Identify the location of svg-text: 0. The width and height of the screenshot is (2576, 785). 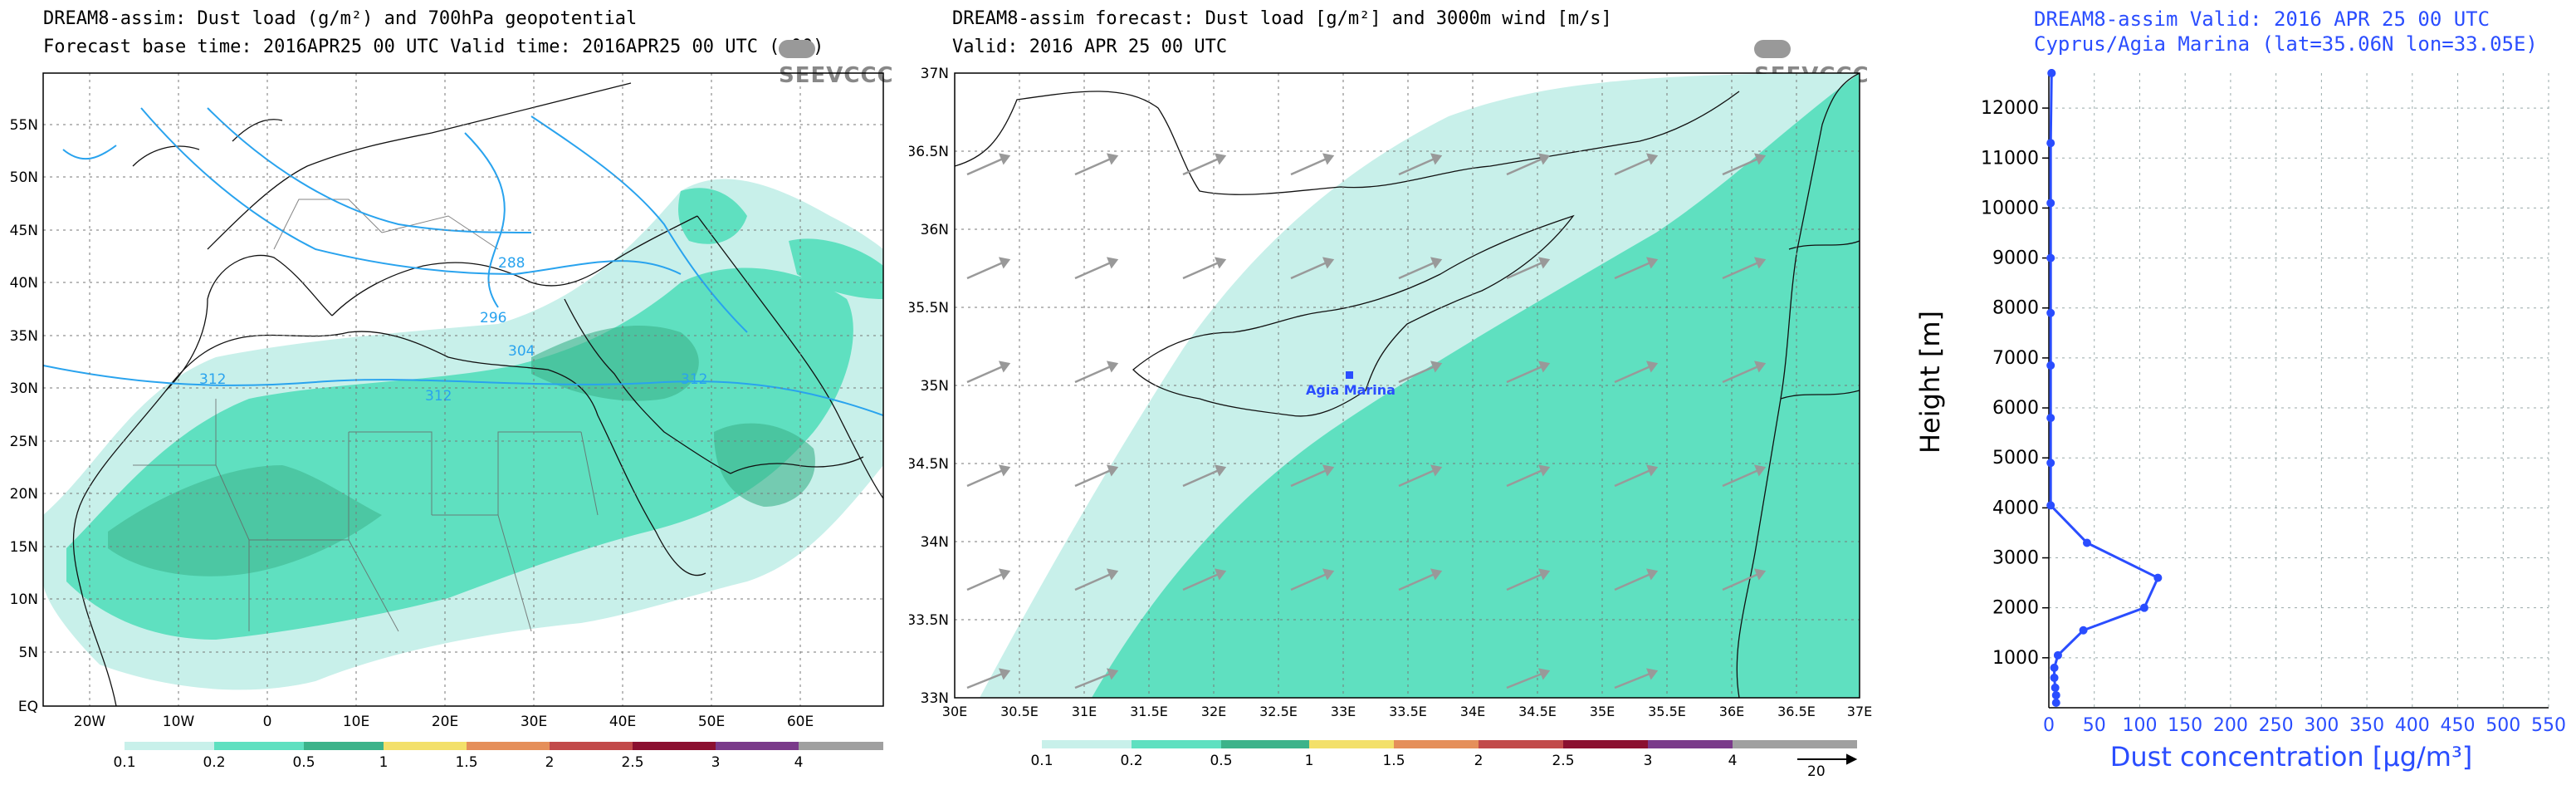
(267, 722).